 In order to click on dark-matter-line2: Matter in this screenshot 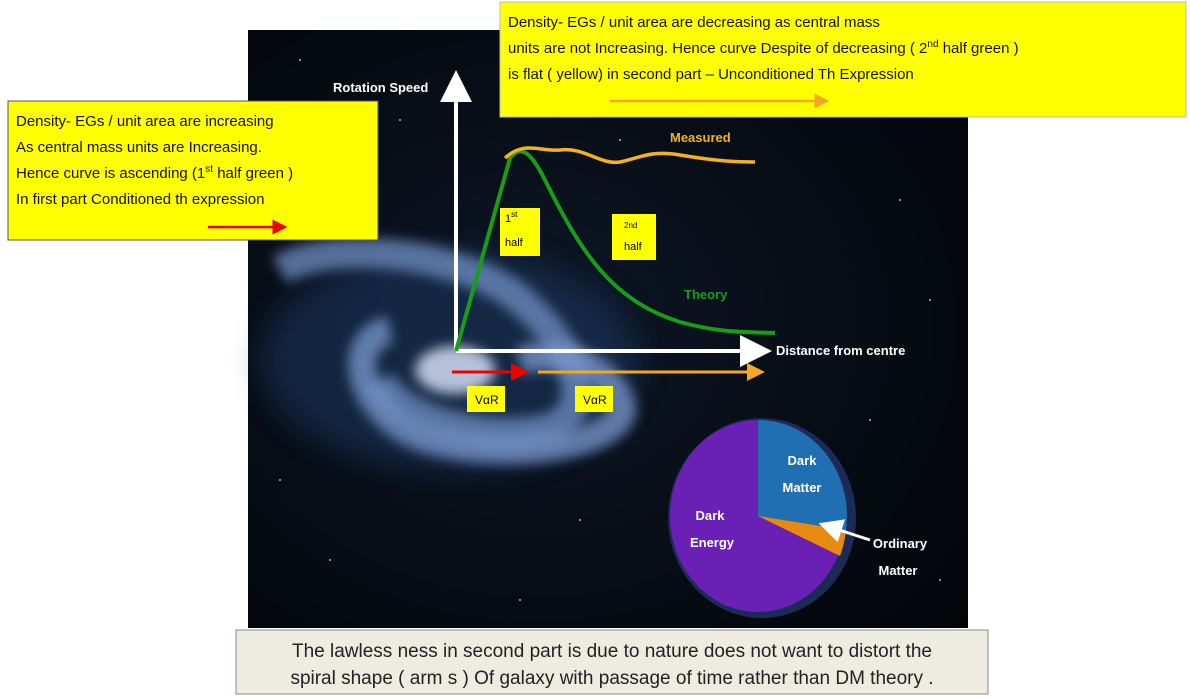, I will do `click(801, 487)`.